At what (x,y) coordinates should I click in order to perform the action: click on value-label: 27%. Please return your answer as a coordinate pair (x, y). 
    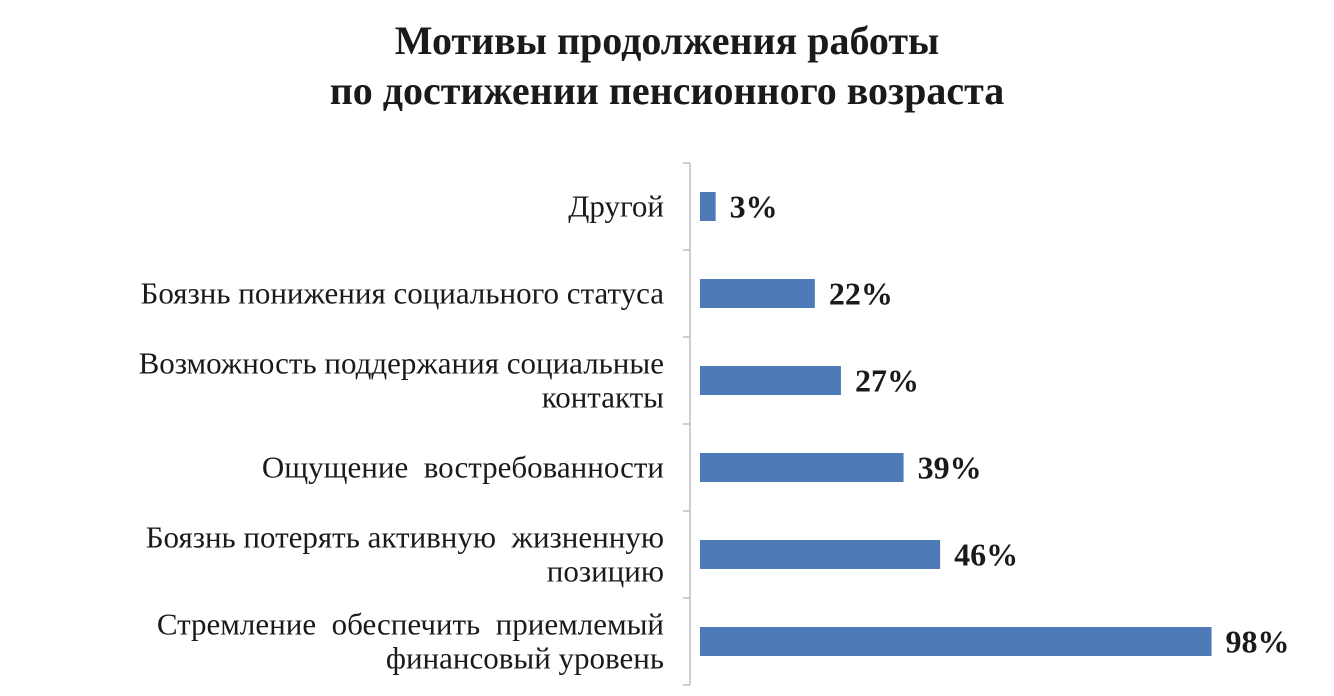
    Looking at the image, I should click on (887, 381).